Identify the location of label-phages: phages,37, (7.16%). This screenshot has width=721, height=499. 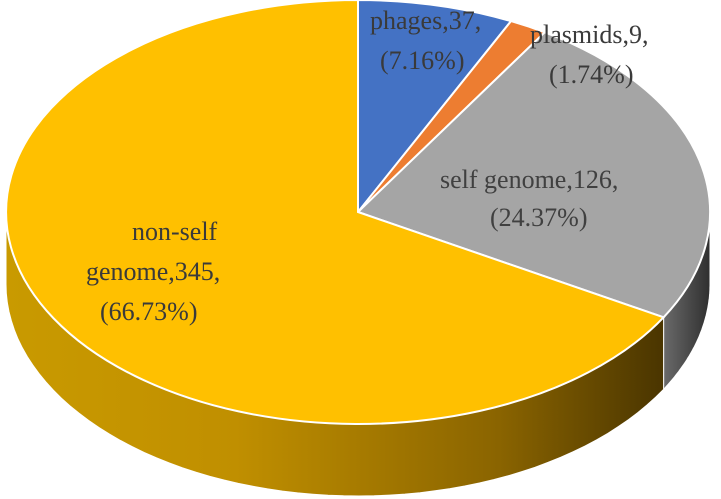
(429, 40).